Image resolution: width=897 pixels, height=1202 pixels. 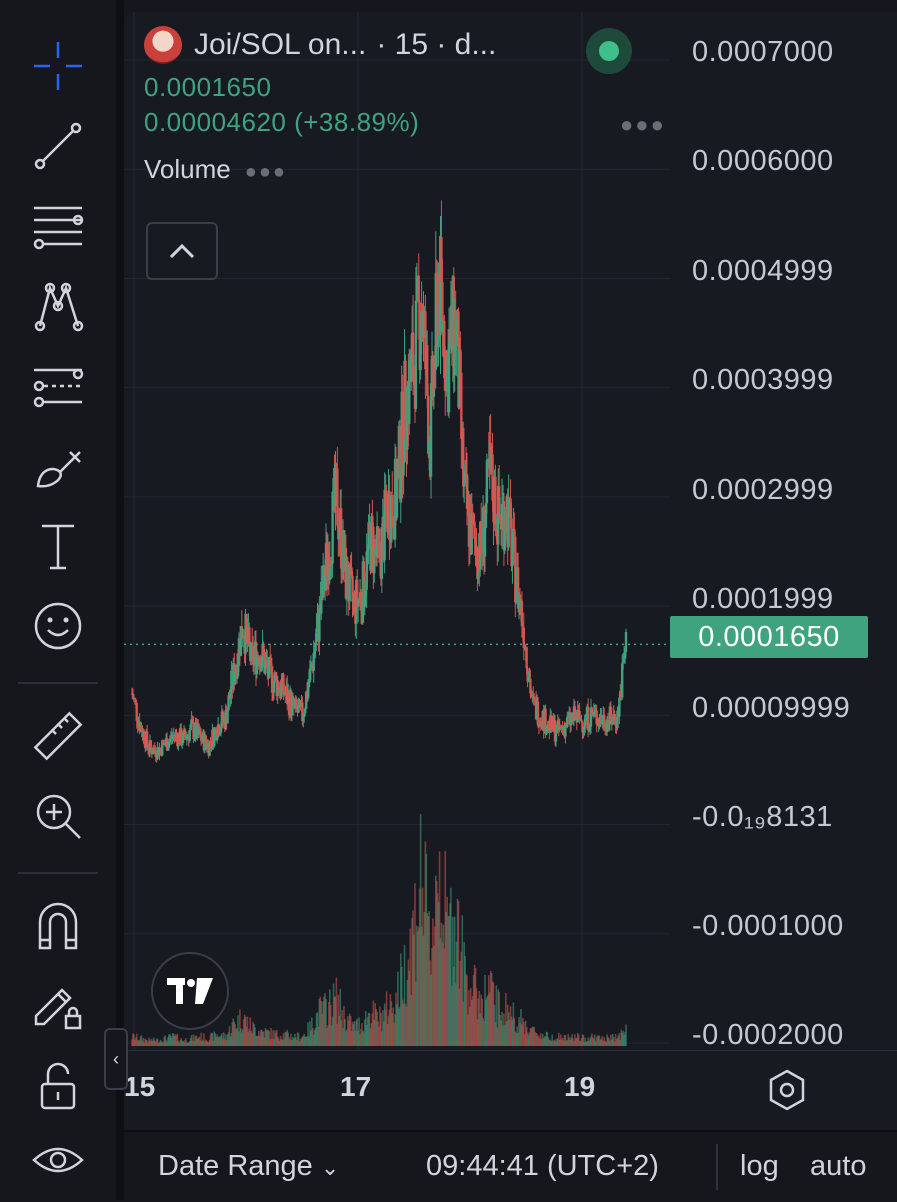 I want to click on fib-retracement-icon, so click(x=58, y=226).